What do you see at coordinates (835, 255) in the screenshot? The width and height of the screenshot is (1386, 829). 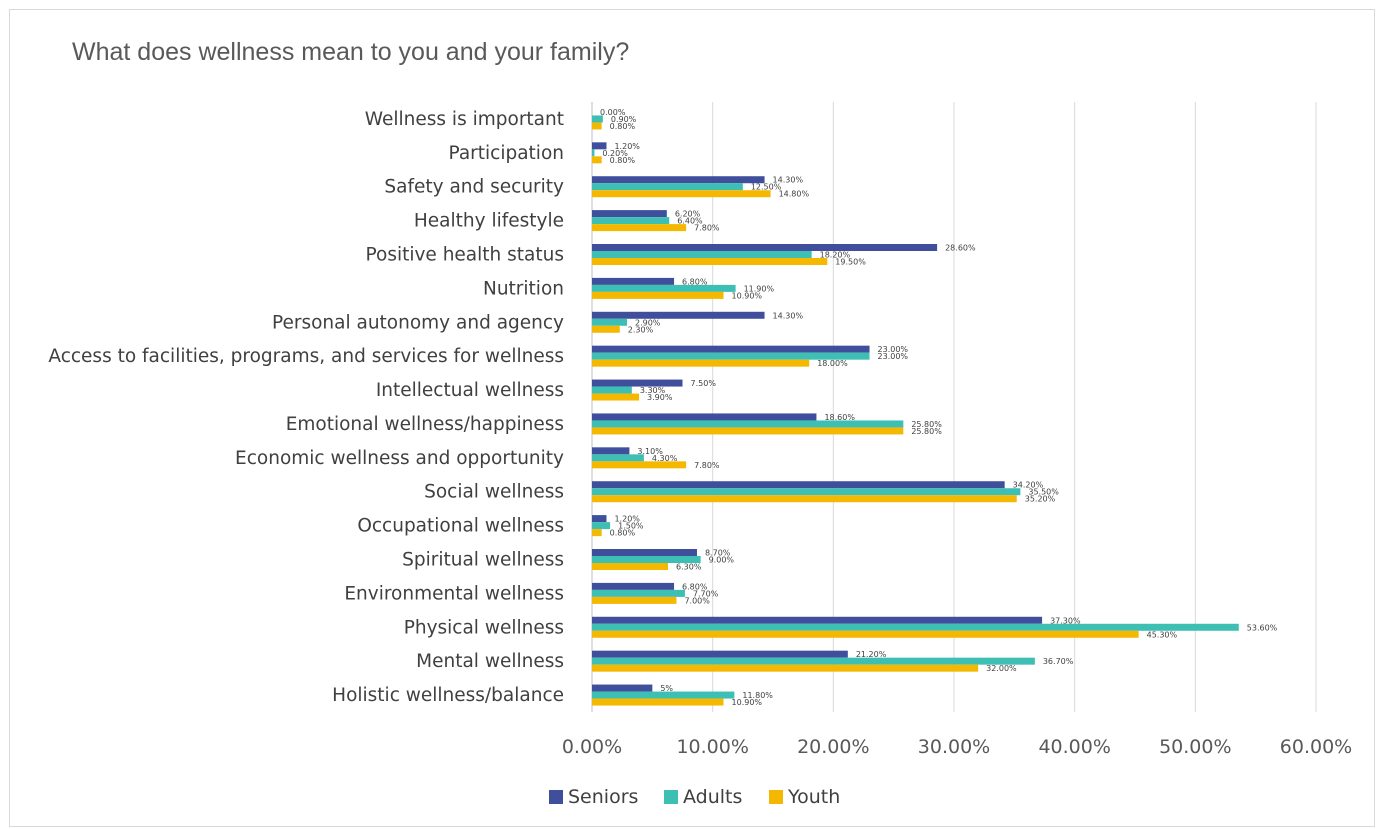 I see `data-label-adults: 18.20%` at bounding box center [835, 255].